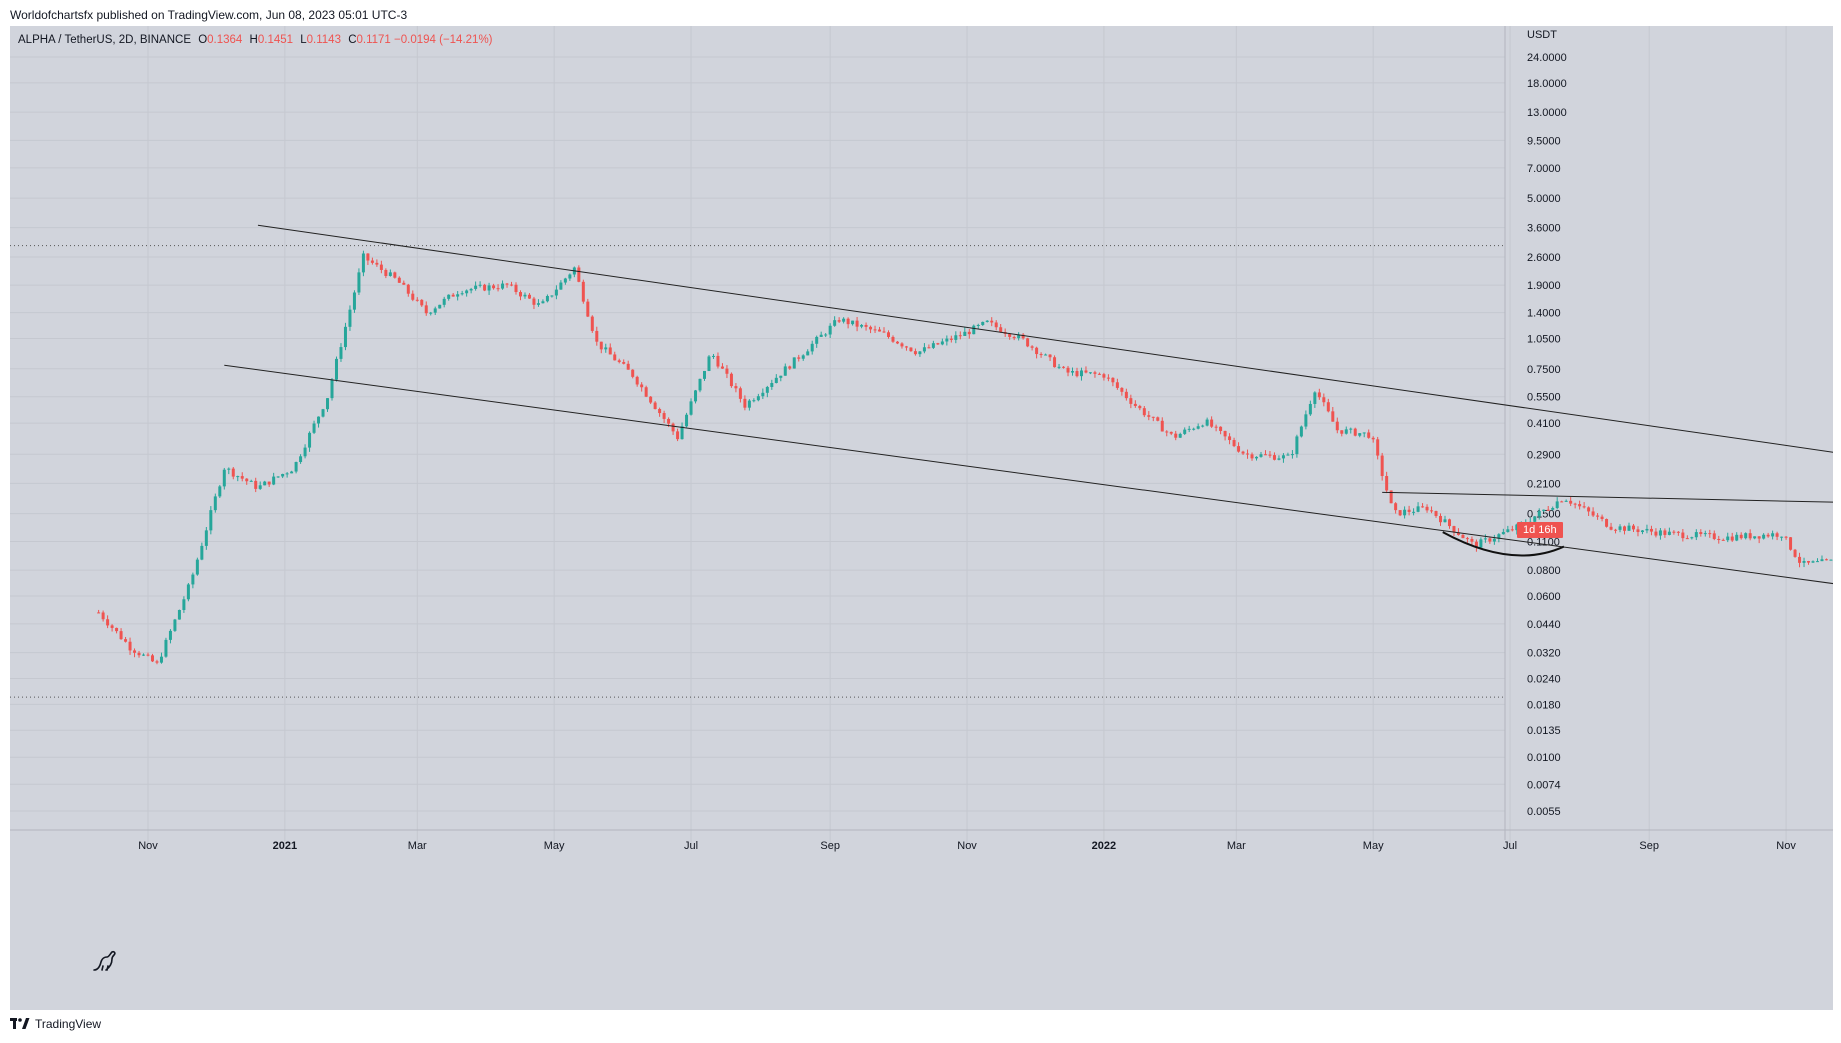 The image size is (1841, 1043). What do you see at coordinates (1544, 370) in the screenshot?
I see `y-tick-label: 0.7500` at bounding box center [1544, 370].